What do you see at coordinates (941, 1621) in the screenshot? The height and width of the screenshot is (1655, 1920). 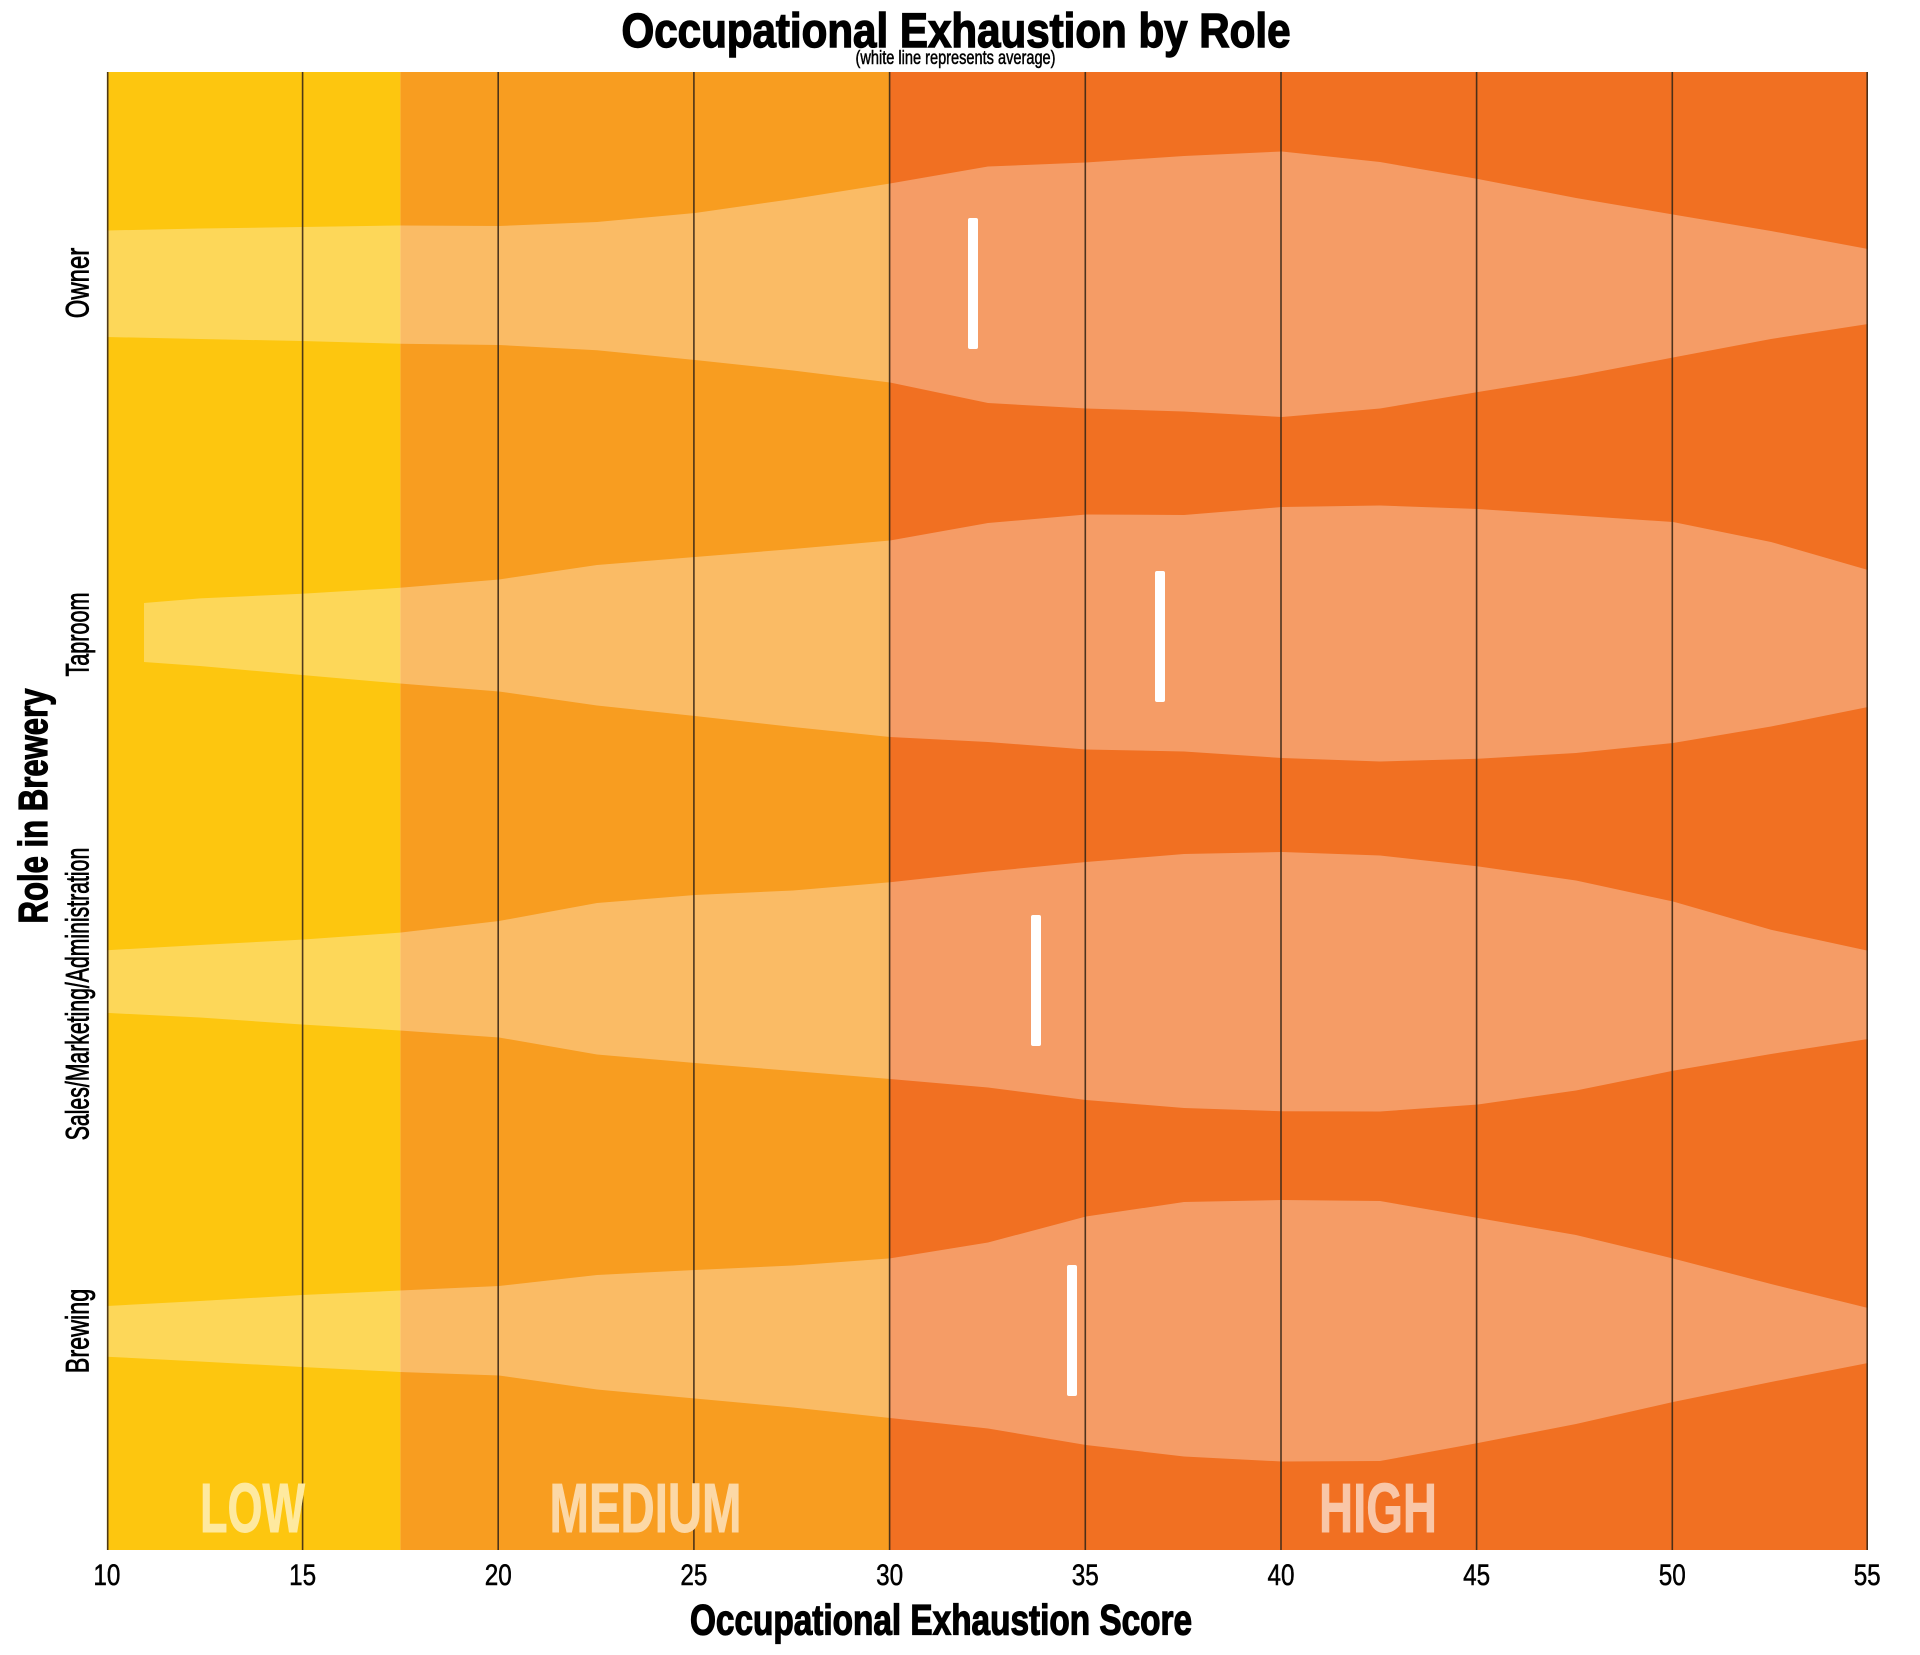 I see `svg-text: Occupational Exhaustion Score` at bounding box center [941, 1621].